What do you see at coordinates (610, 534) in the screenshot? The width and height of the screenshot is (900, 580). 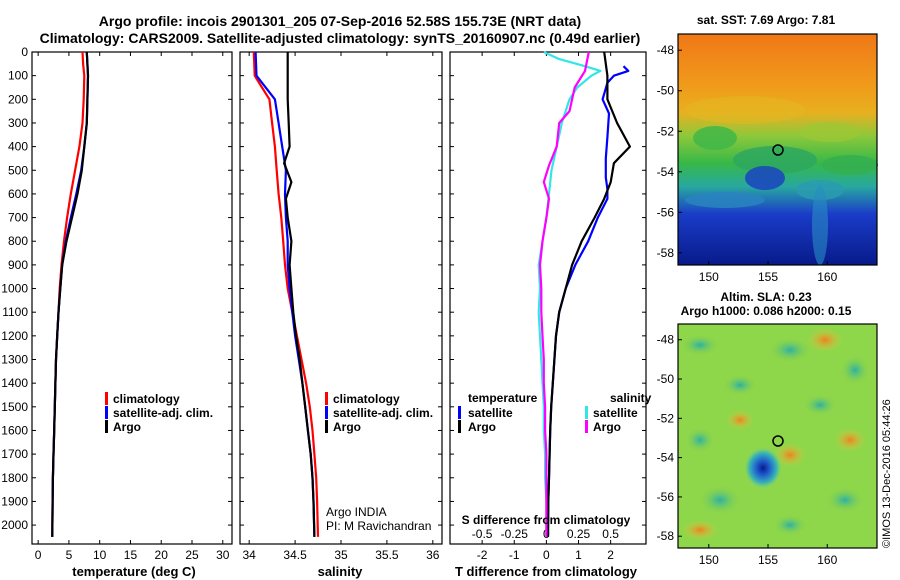 I see `s-tick-label: 0.5` at bounding box center [610, 534].